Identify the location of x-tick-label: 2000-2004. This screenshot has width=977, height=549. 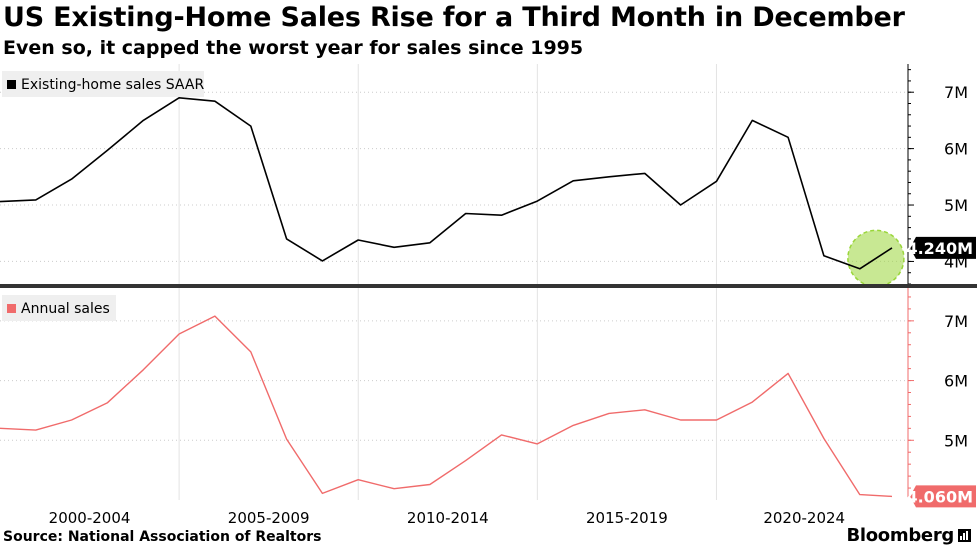
(90, 518).